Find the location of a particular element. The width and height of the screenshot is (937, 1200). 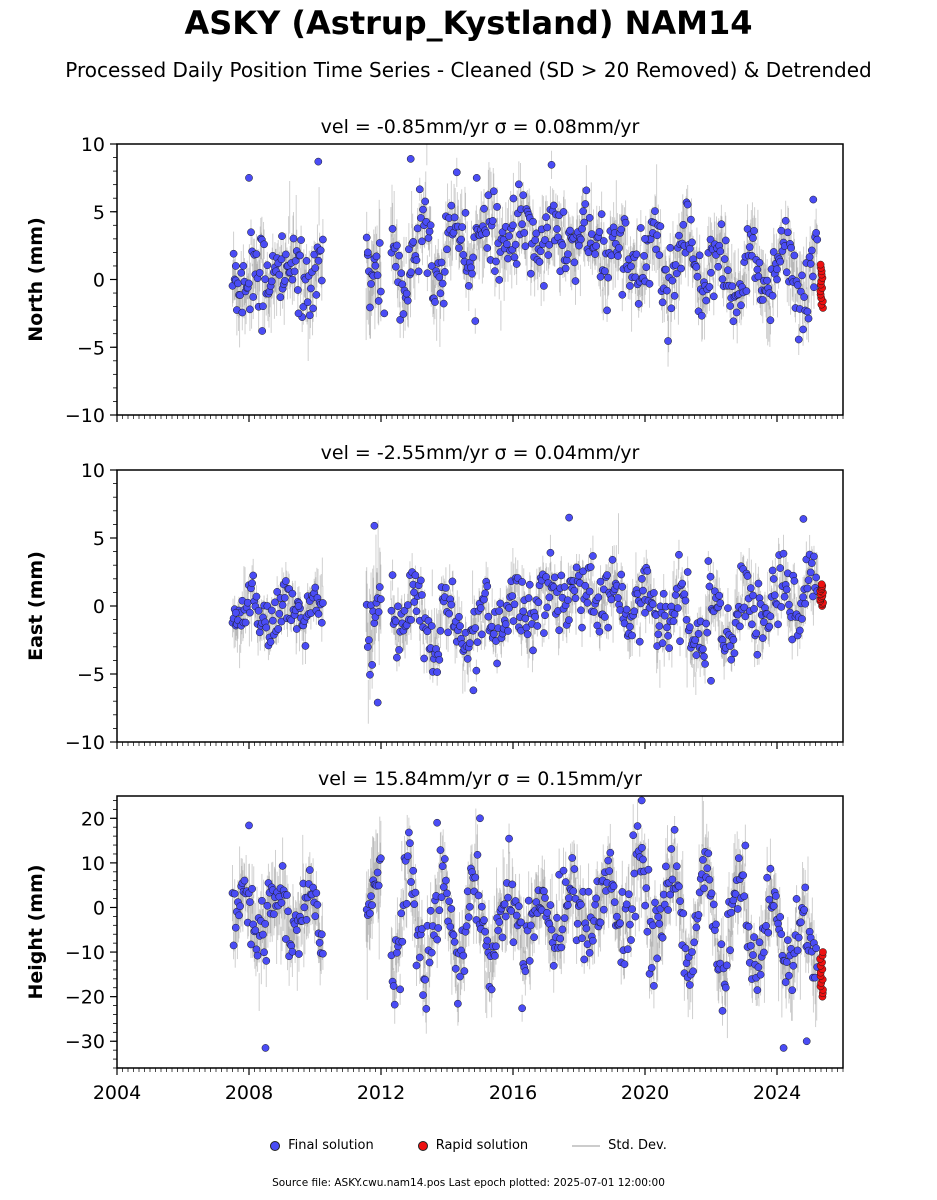

panel-title: vel = -0.85mm/yr σ = 0.08mm/yr is located at coordinates (480, 127).